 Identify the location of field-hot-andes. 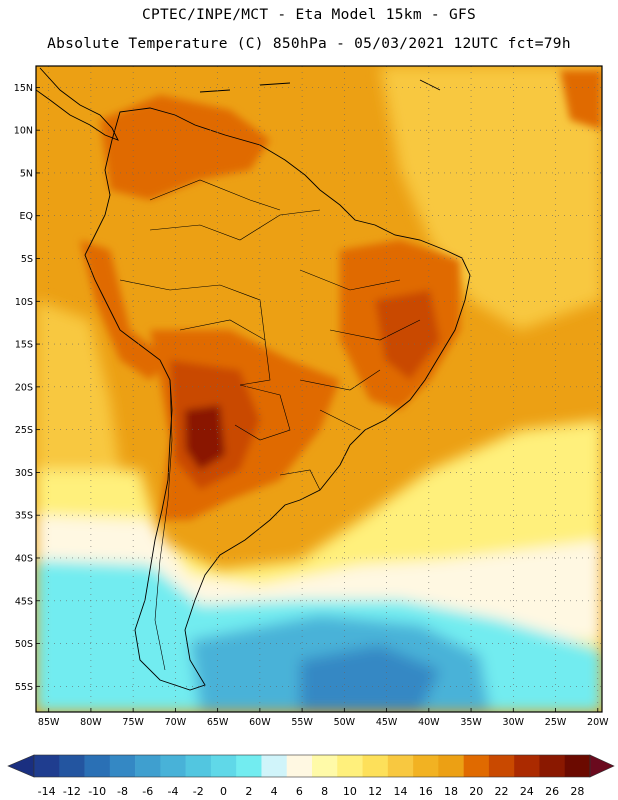
(125, 310).